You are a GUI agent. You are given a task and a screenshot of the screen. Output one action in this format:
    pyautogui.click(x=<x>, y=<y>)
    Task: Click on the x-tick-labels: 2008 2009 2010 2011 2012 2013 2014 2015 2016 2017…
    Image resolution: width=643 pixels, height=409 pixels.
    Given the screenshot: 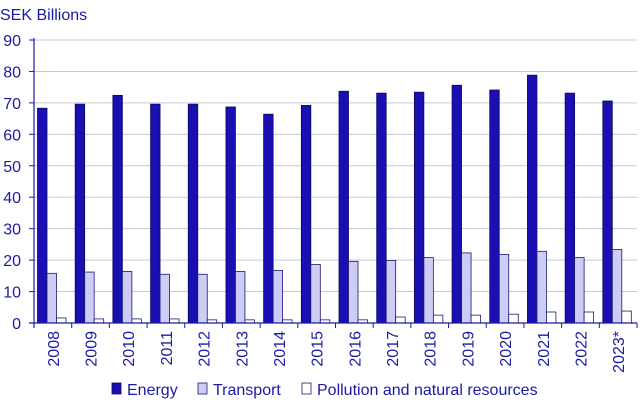 What is the action you would take?
    pyautogui.click(x=337, y=352)
    